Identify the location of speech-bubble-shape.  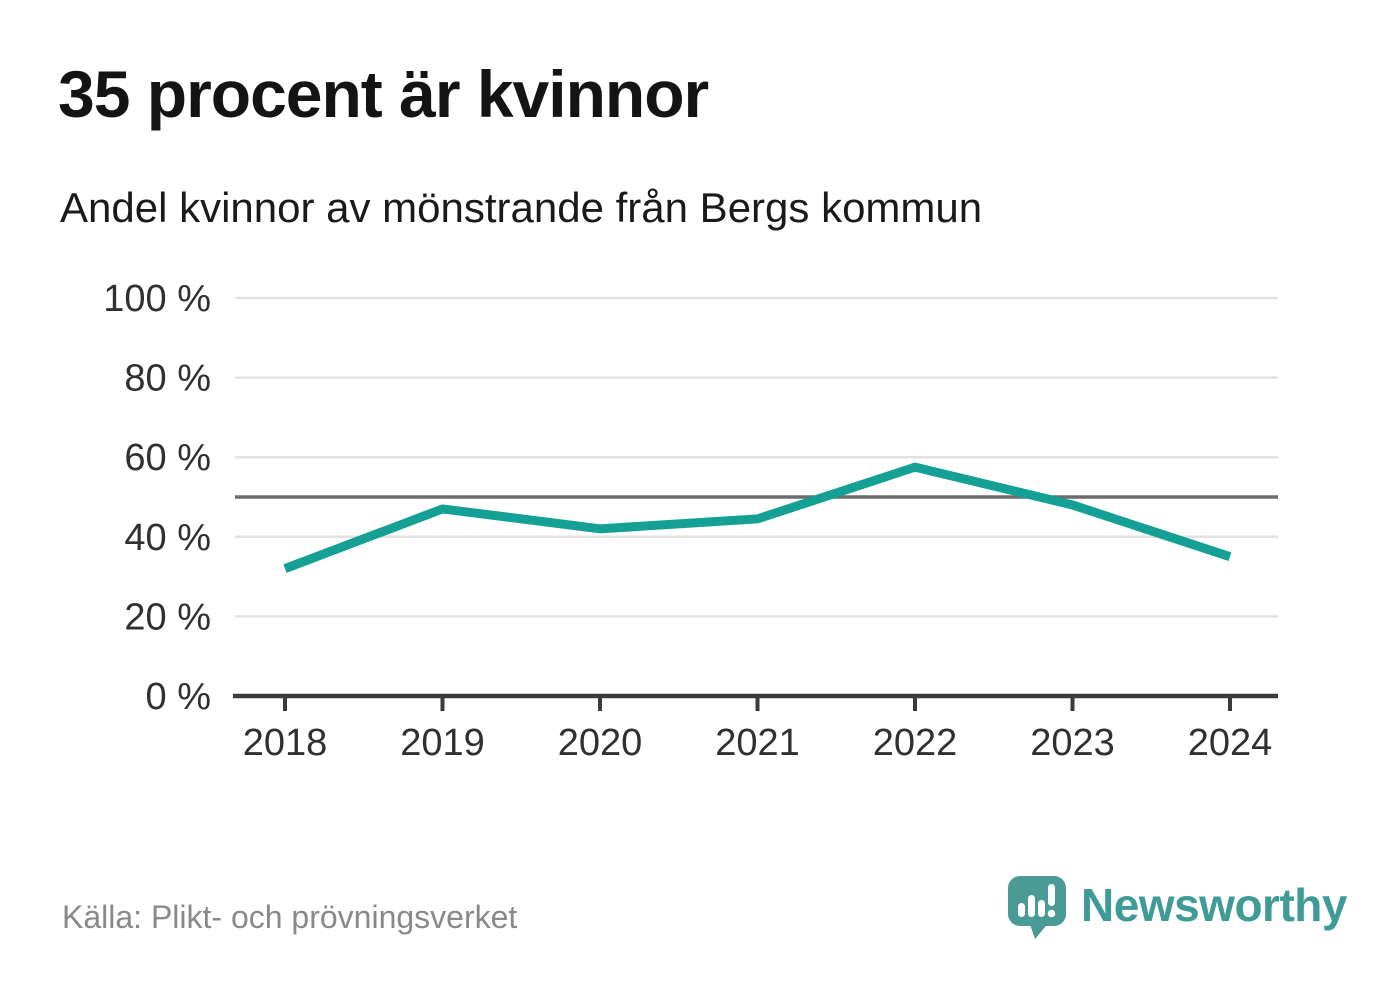
(1037, 907).